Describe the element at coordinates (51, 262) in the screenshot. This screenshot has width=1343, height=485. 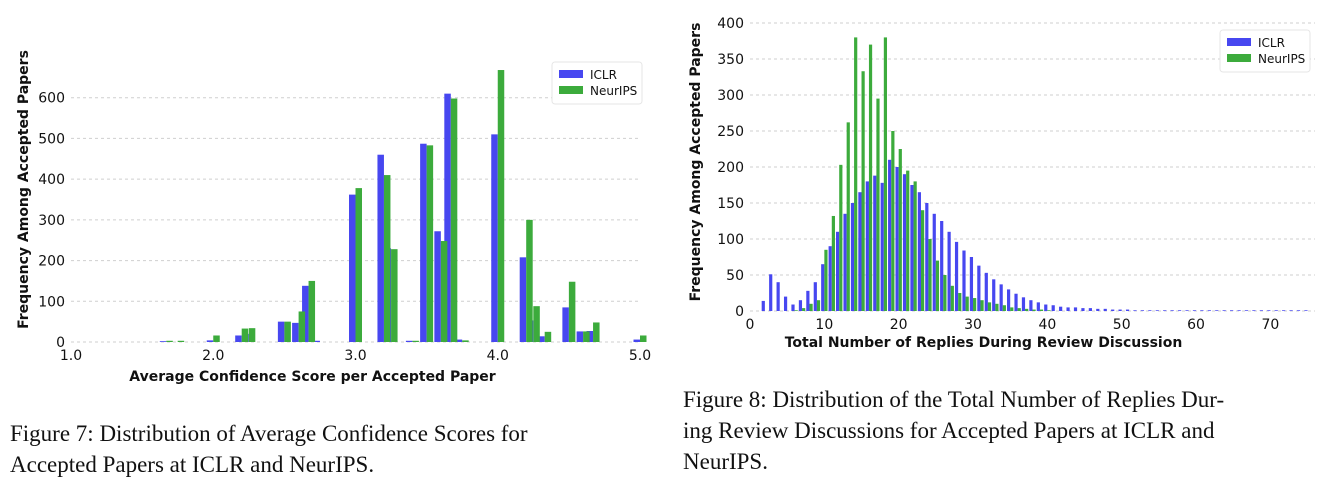
I see `y-tick-label: 200` at that location.